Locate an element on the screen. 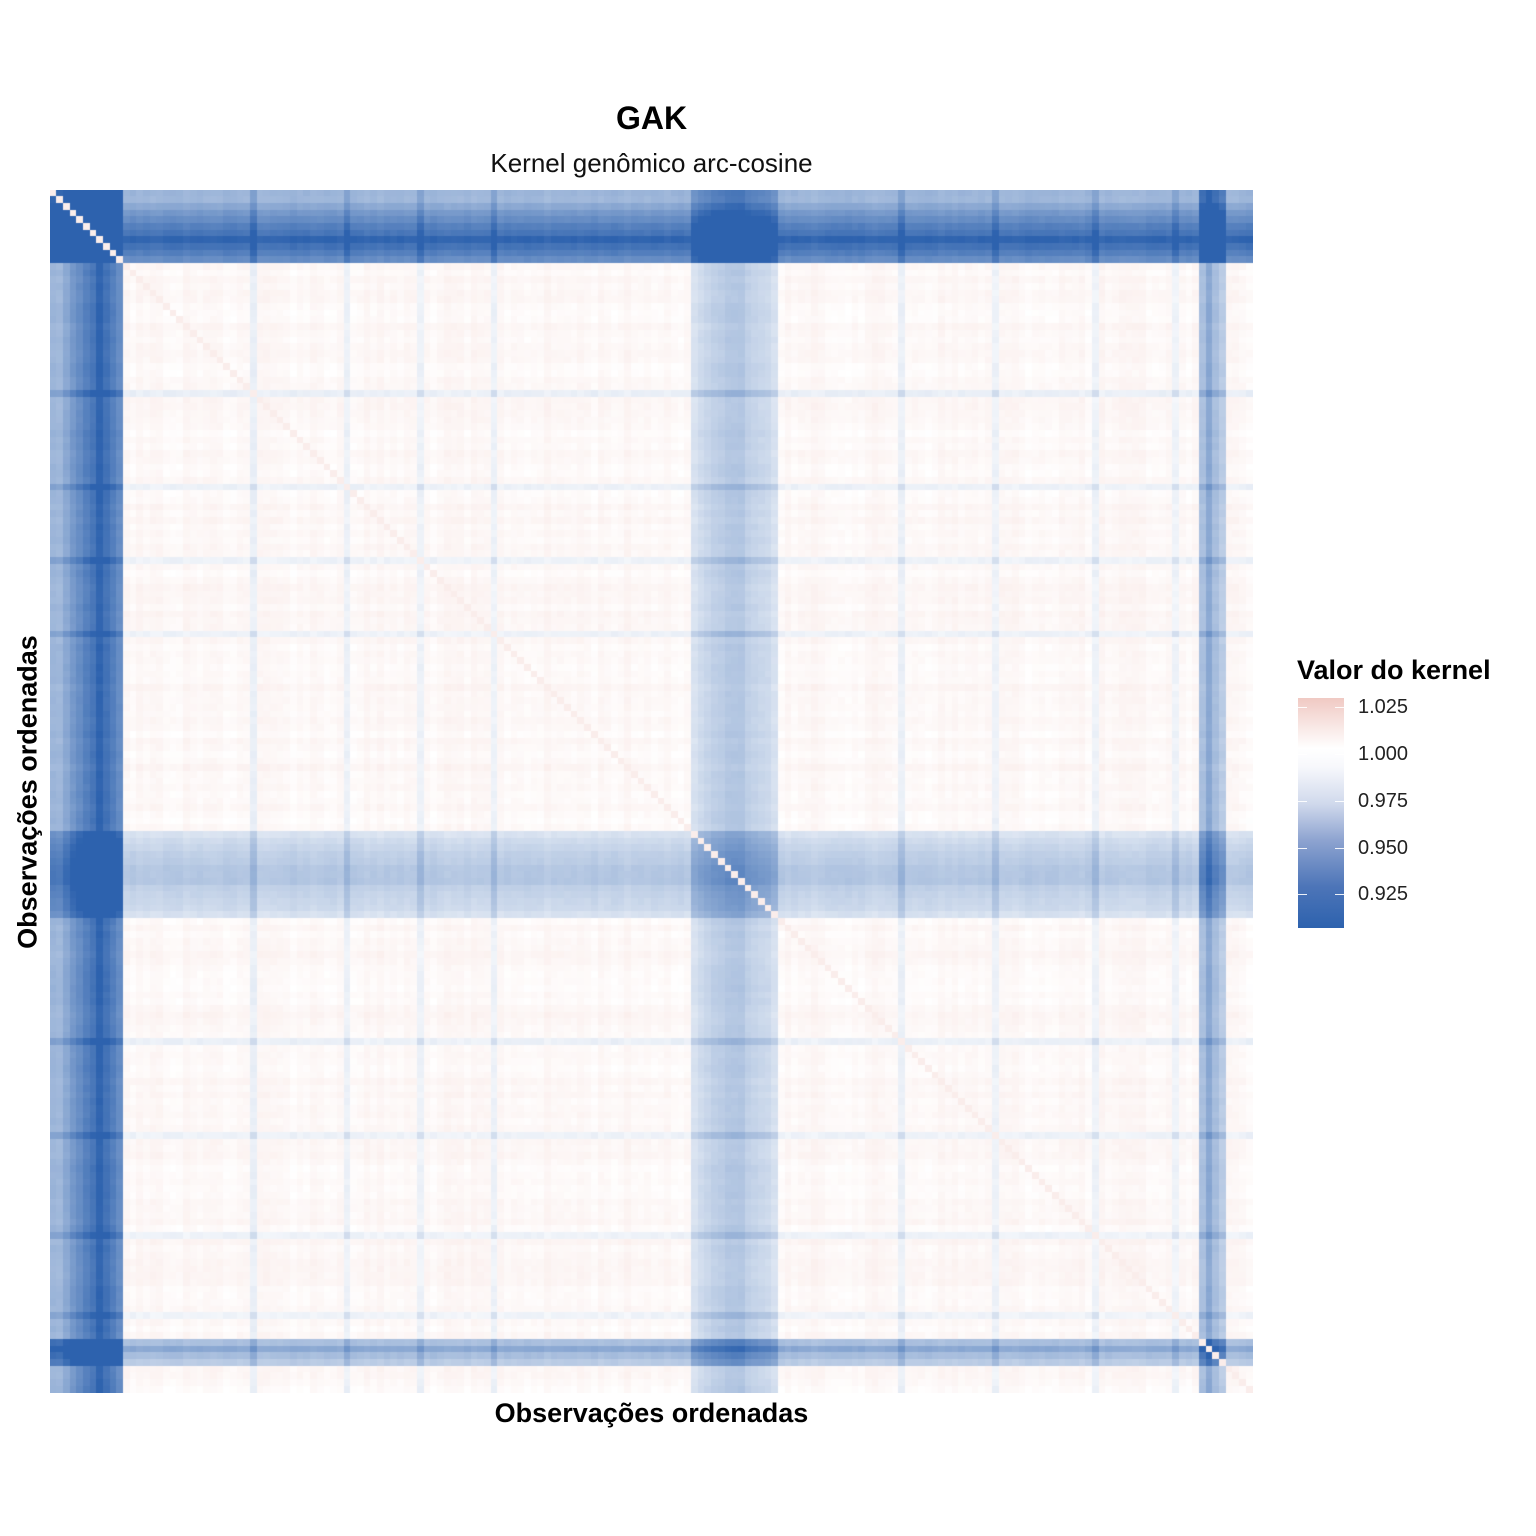  legend-tick-label: 0.975 is located at coordinates (1383, 800).